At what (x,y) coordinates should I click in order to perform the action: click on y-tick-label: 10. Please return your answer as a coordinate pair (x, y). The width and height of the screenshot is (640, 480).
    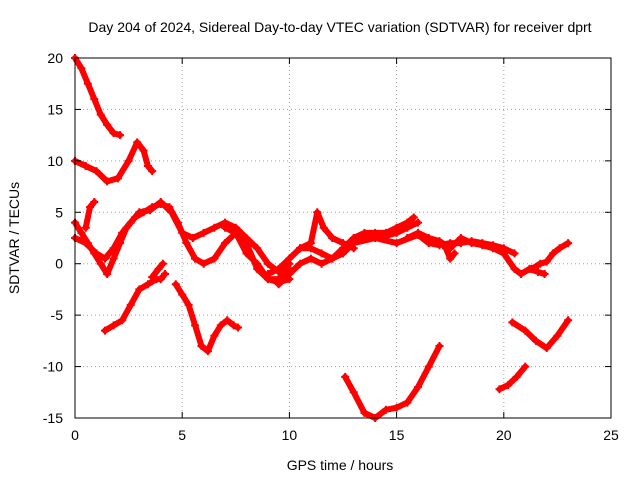
    Looking at the image, I should click on (55, 161).